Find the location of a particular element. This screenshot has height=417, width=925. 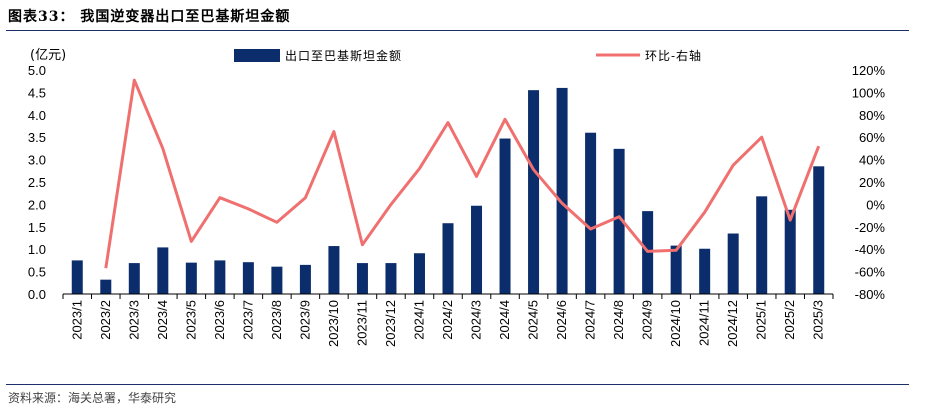

x-tick-label: 2024/9 is located at coordinates (647, 320).